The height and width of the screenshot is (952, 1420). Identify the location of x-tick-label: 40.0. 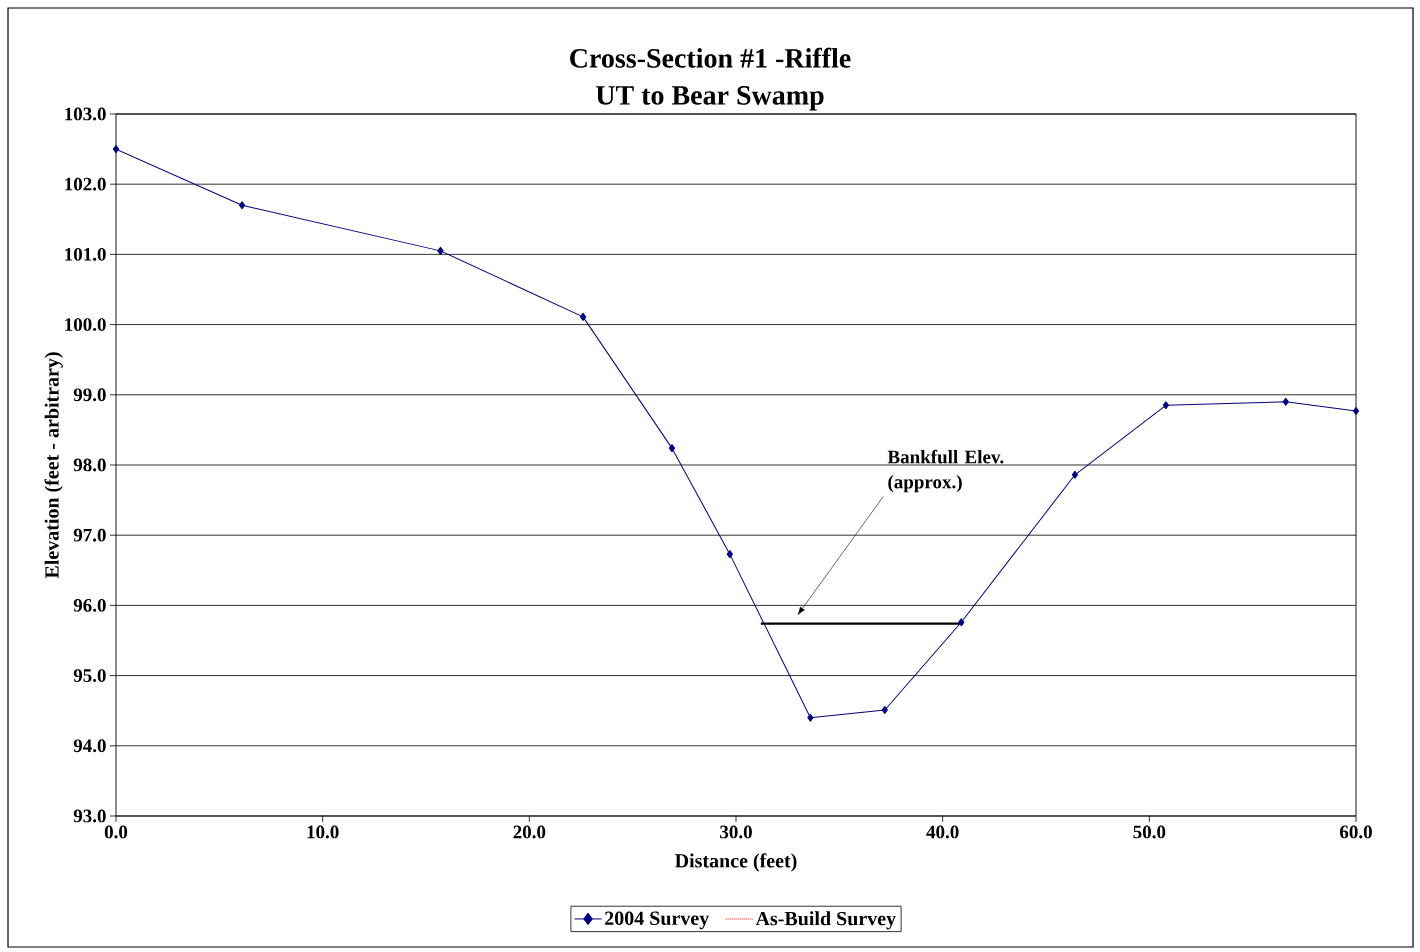
(942, 832).